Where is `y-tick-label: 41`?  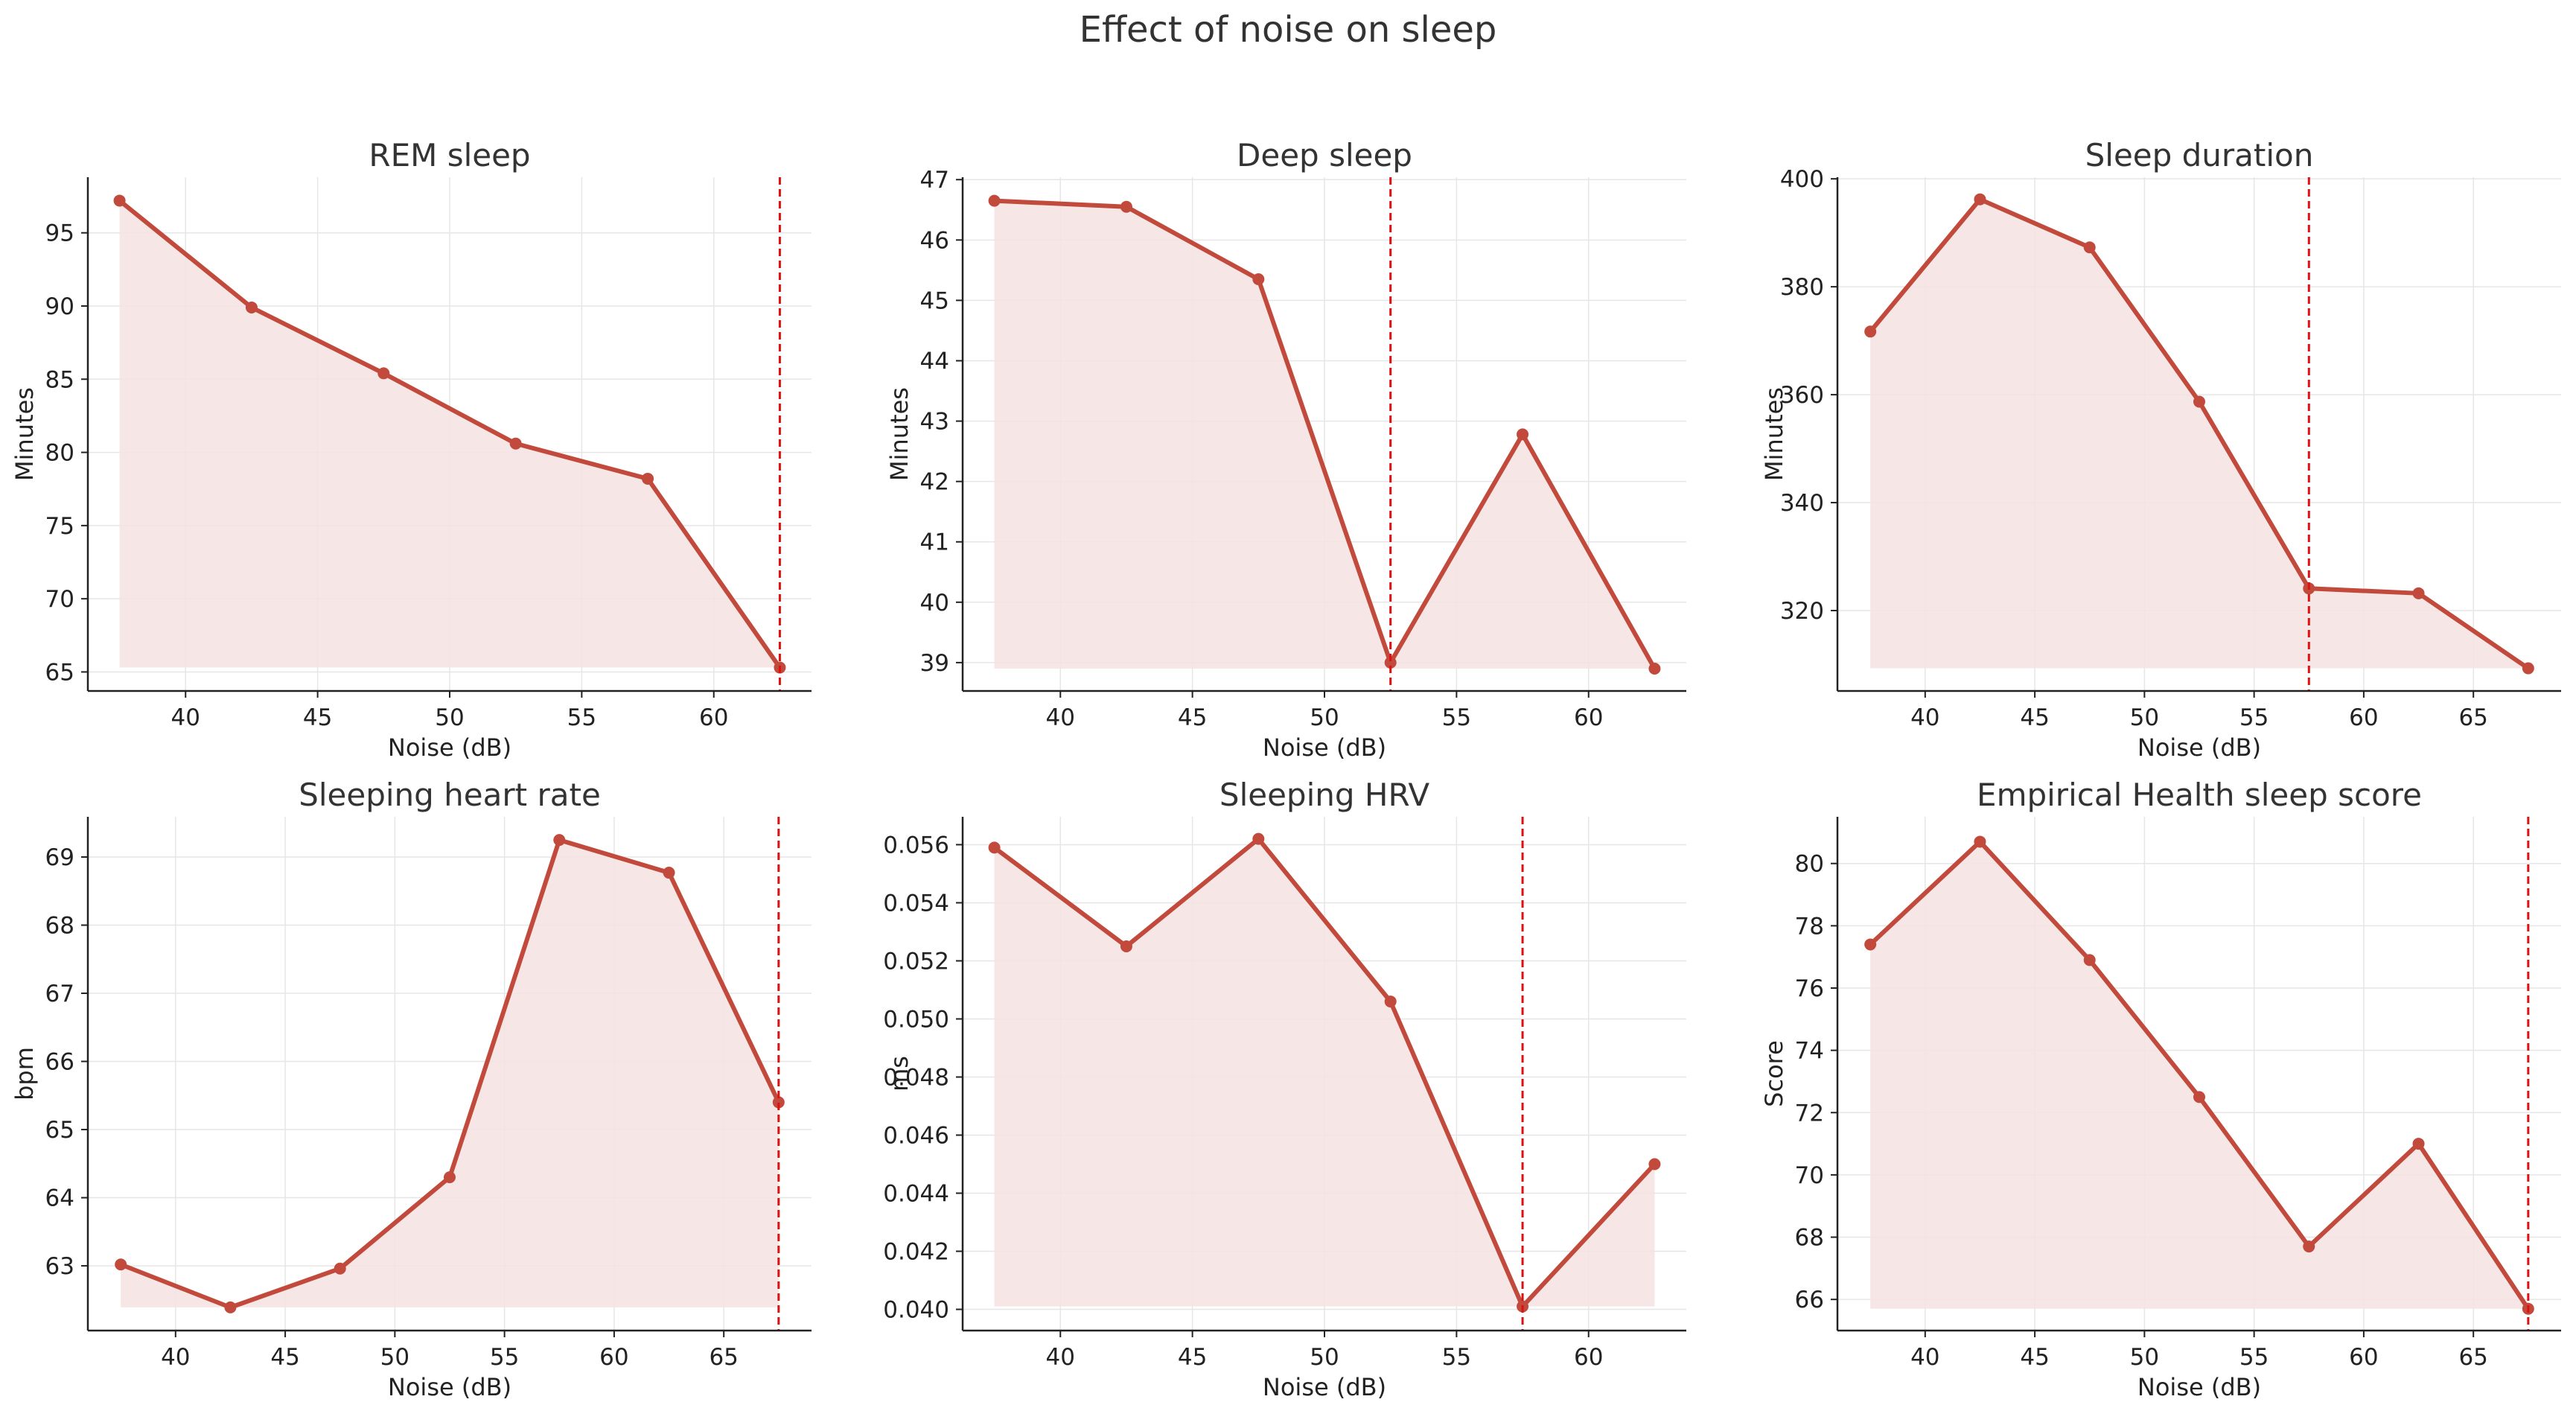 y-tick-label: 41 is located at coordinates (934, 542).